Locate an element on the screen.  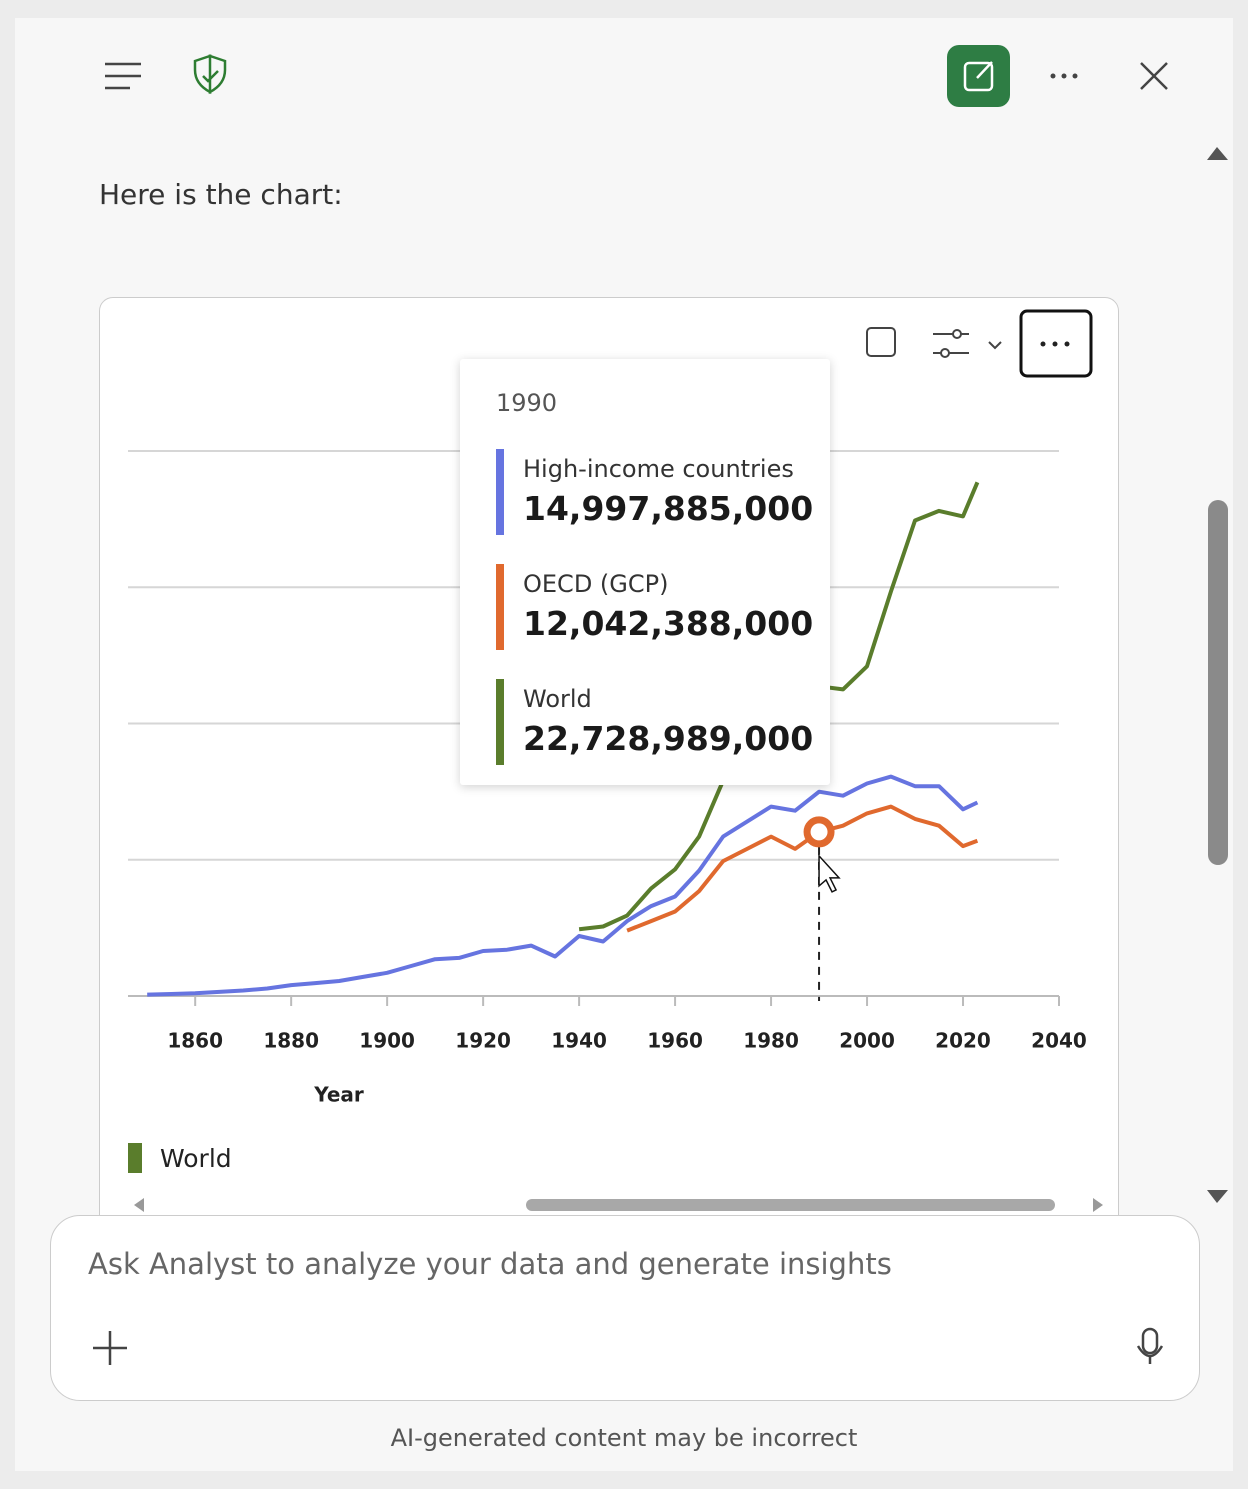
x-tick-label: 1980 is located at coordinates (771, 1041).